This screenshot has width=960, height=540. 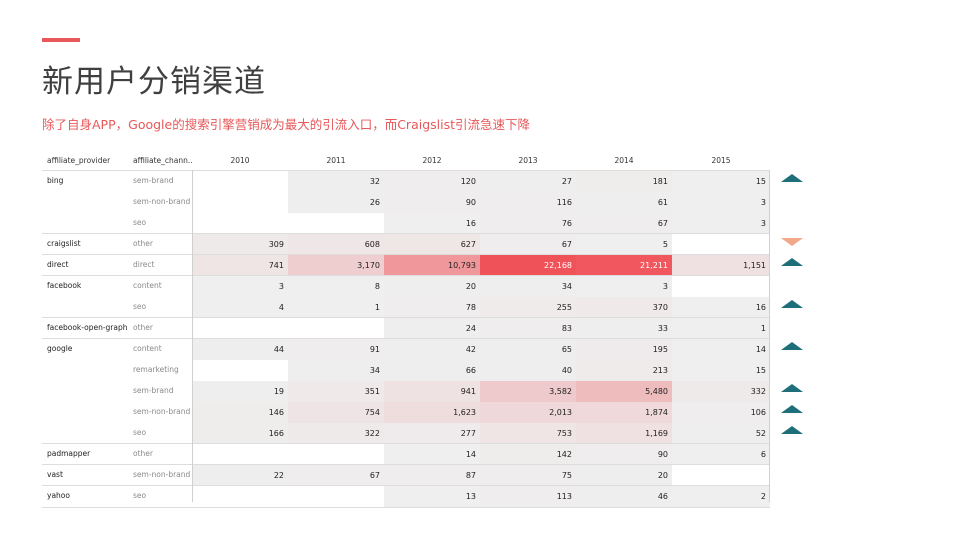 I want to click on table-cell: 195, so click(x=624, y=349).